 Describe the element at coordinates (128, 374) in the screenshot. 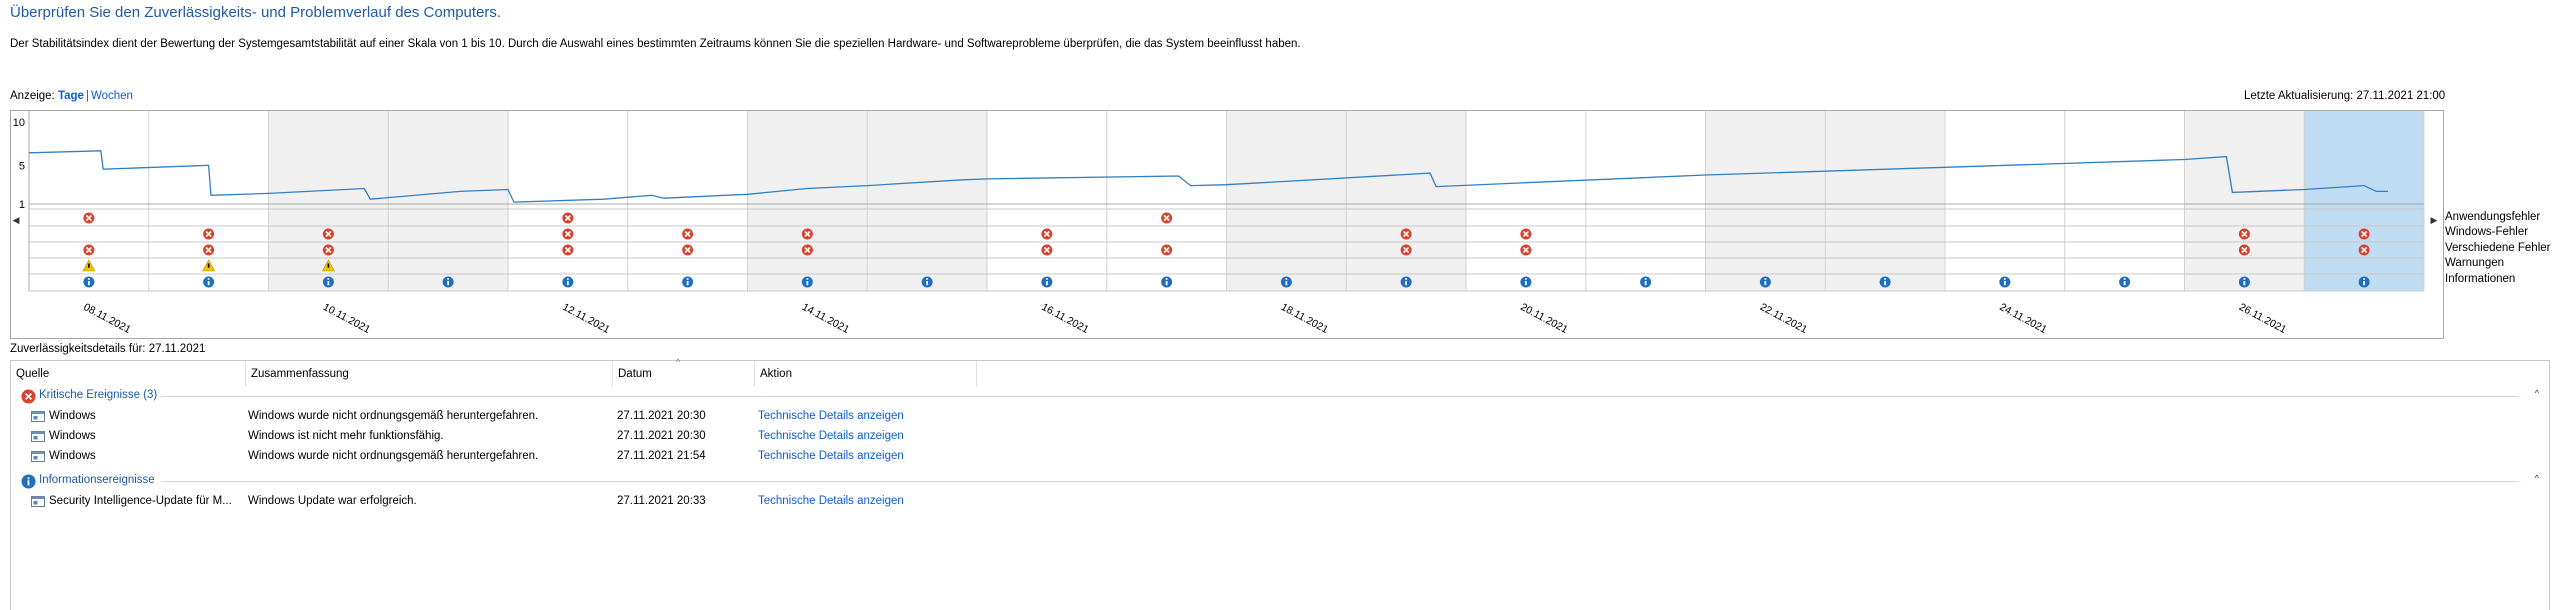

I see `column-source: Quelle` at that location.